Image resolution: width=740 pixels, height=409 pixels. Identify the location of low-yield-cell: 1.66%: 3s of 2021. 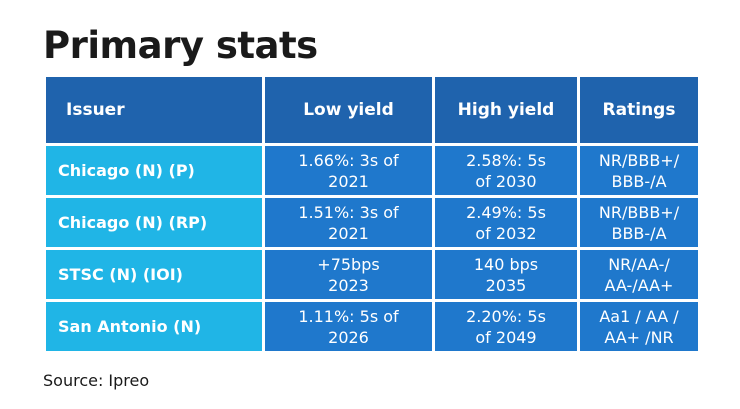
(348, 170).